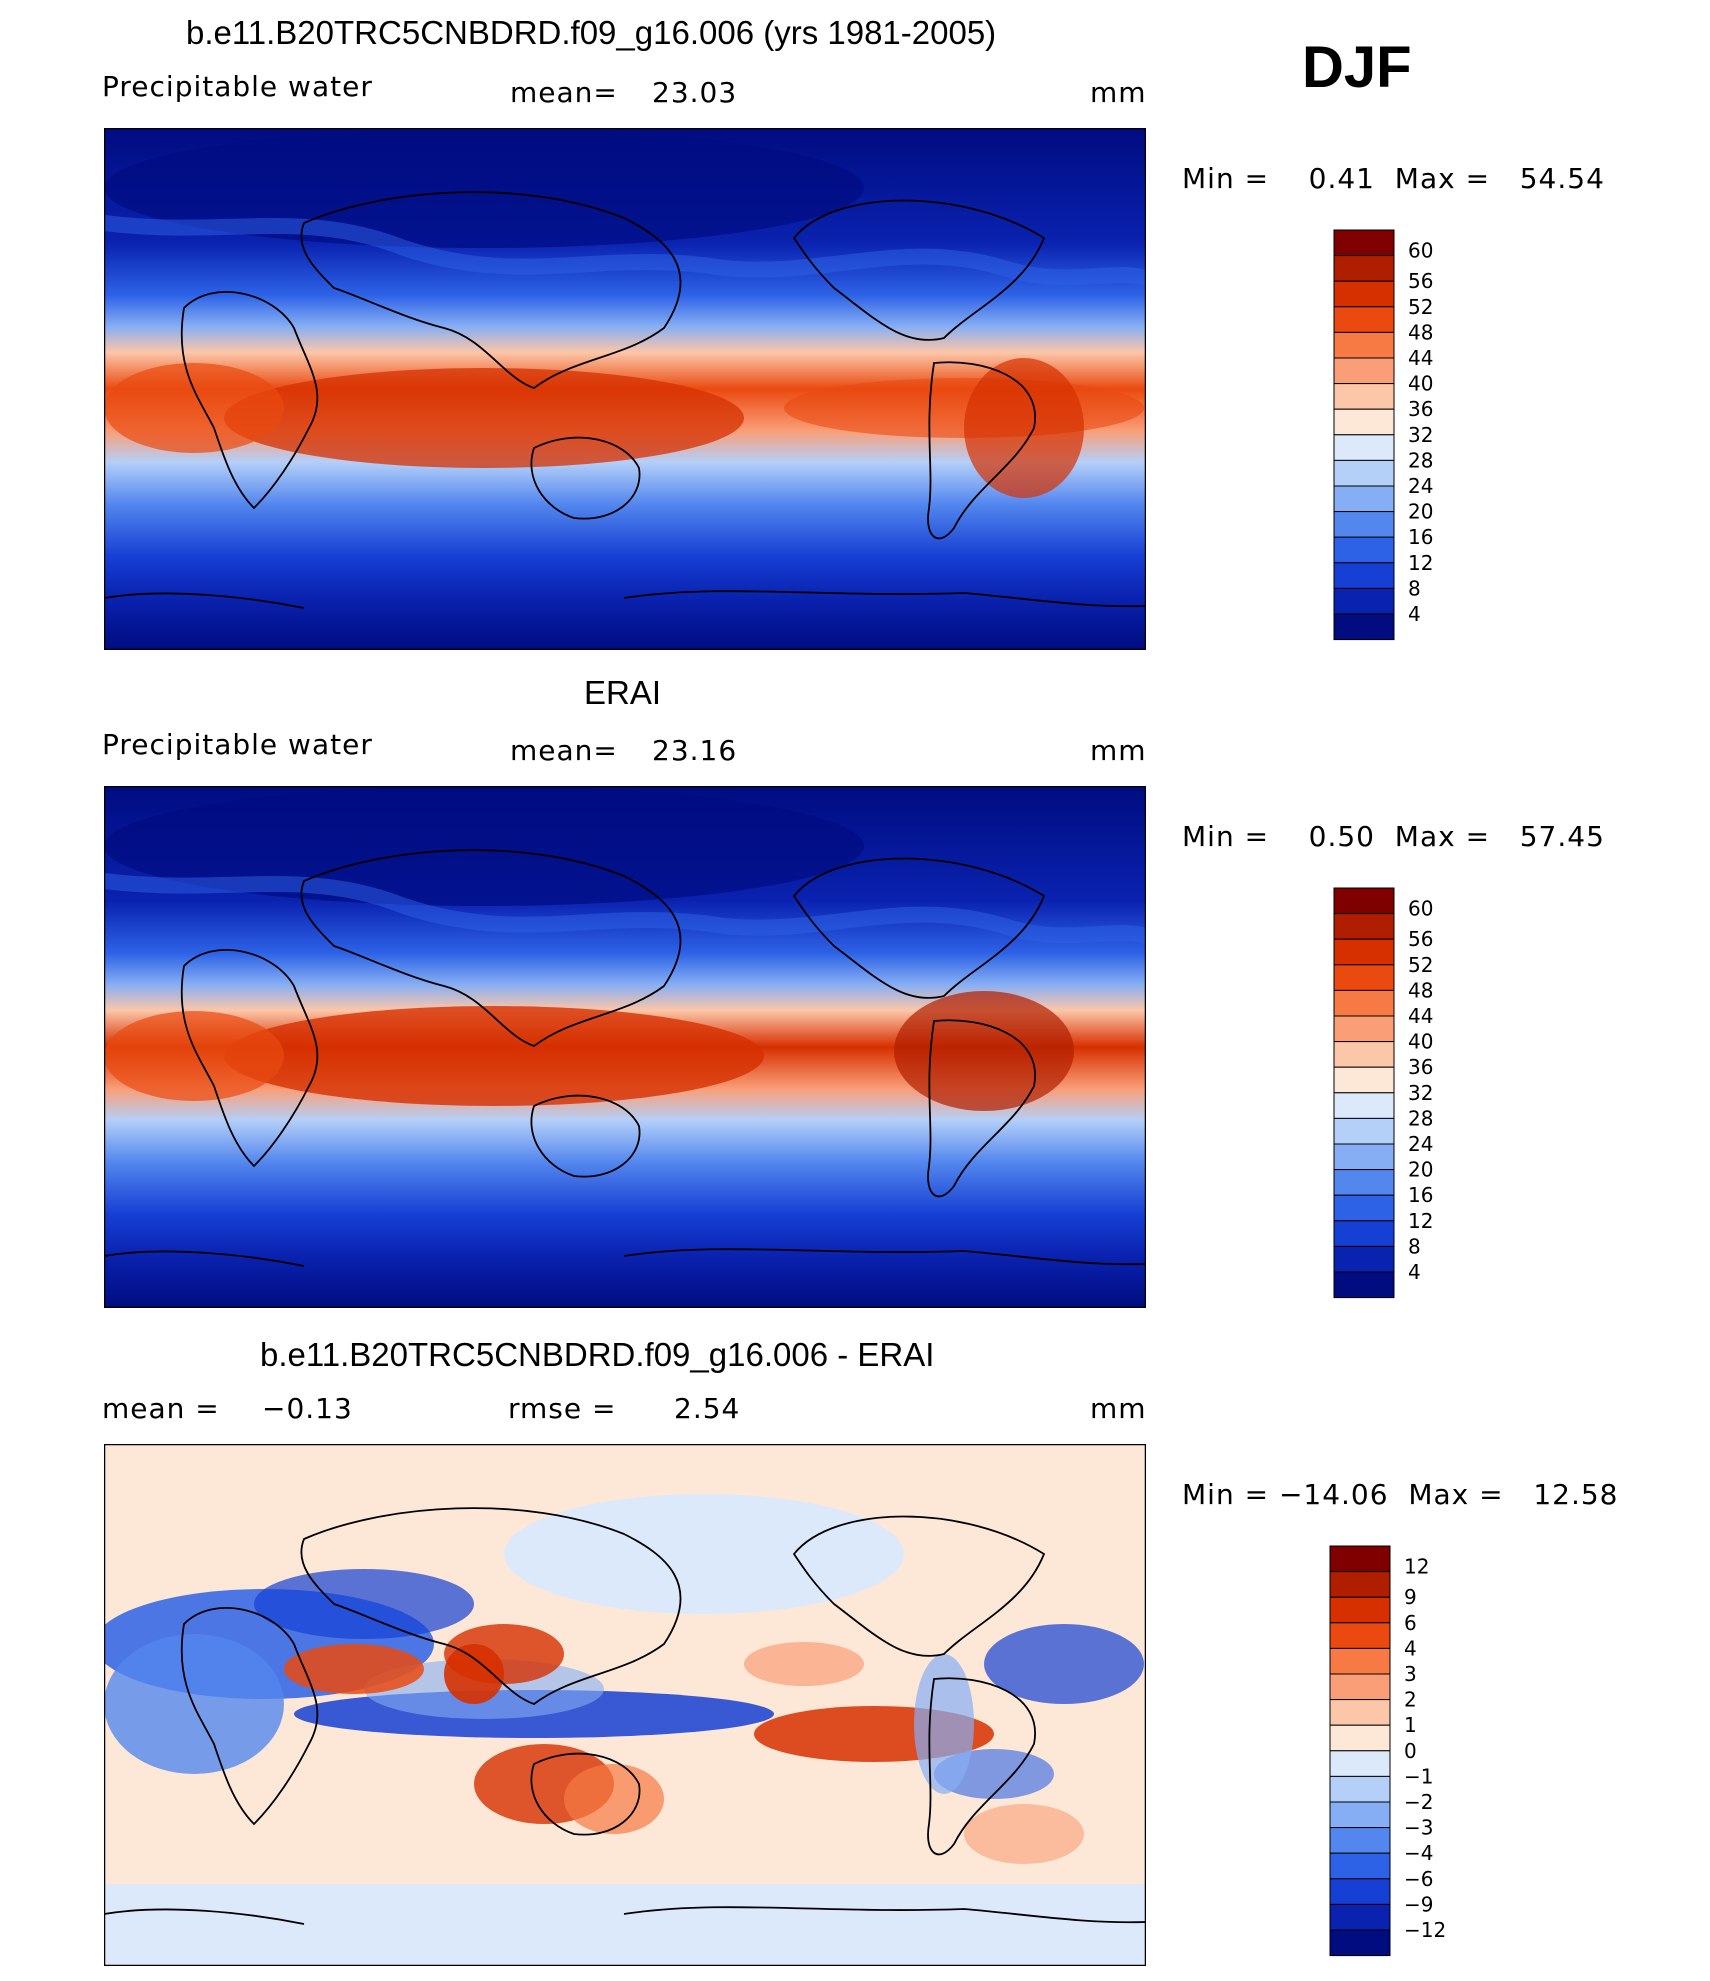 This screenshot has height=1981, width=1710. What do you see at coordinates (1410, 1597) in the screenshot?
I see `colorbar-tick-label: 9` at bounding box center [1410, 1597].